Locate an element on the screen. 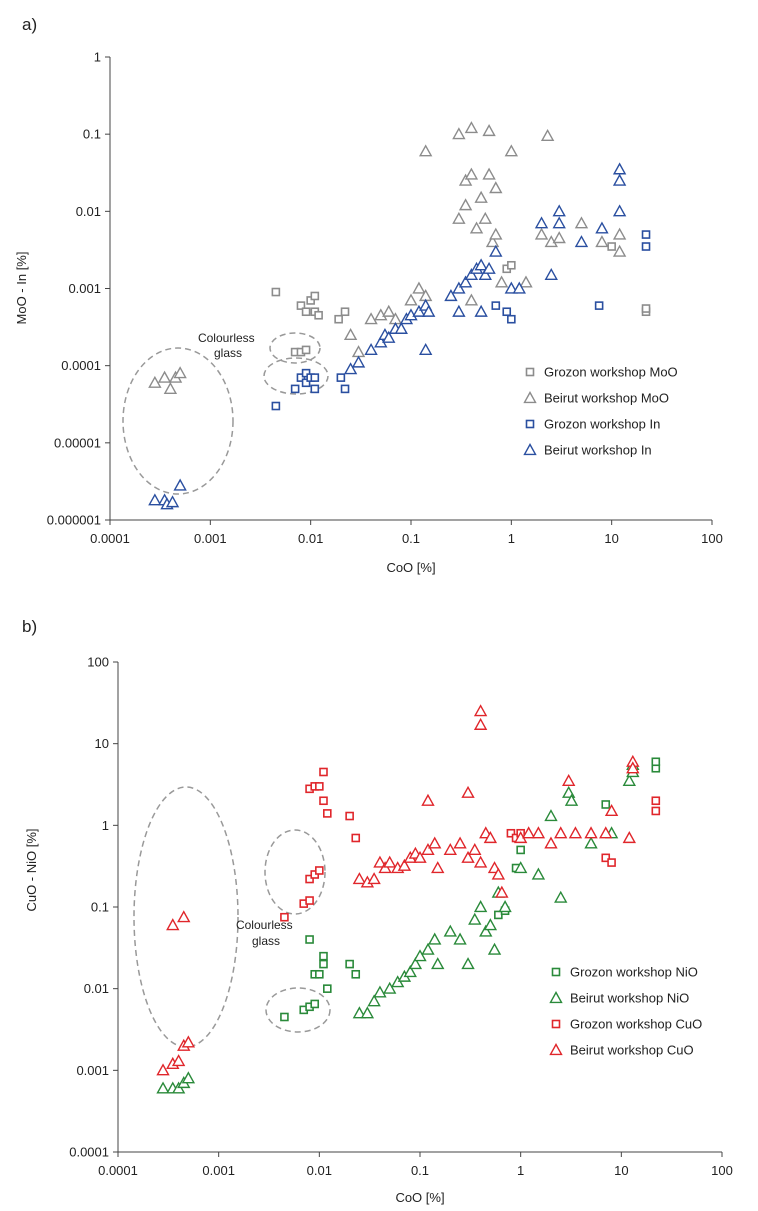 The height and width of the screenshot is (1211, 758). panel-letter-b: b) is located at coordinates (29, 626).